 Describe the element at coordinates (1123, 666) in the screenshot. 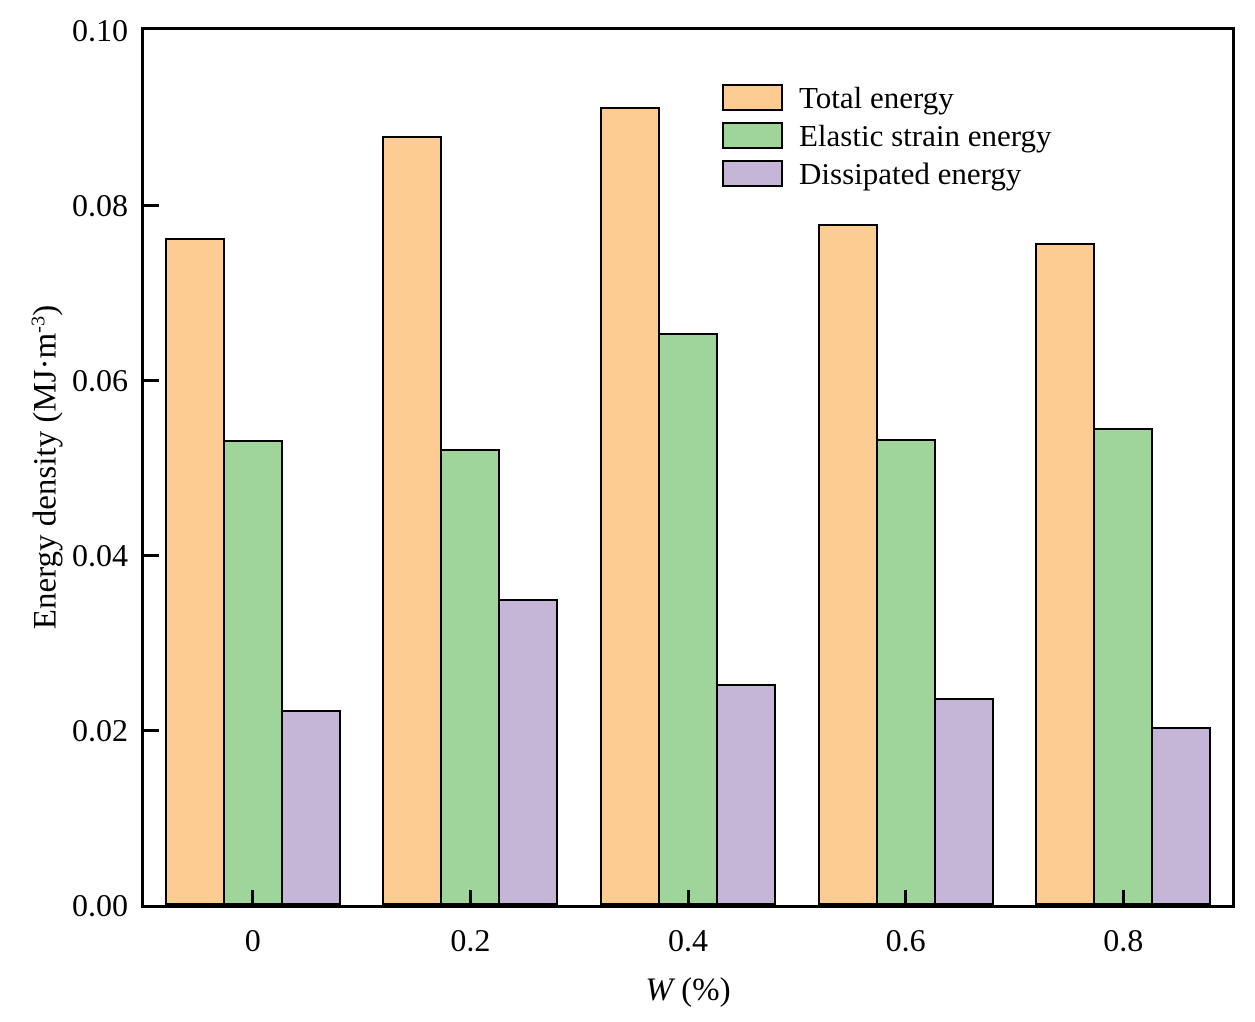

I see `bar-elastic-strain-energy-w0.8` at that location.